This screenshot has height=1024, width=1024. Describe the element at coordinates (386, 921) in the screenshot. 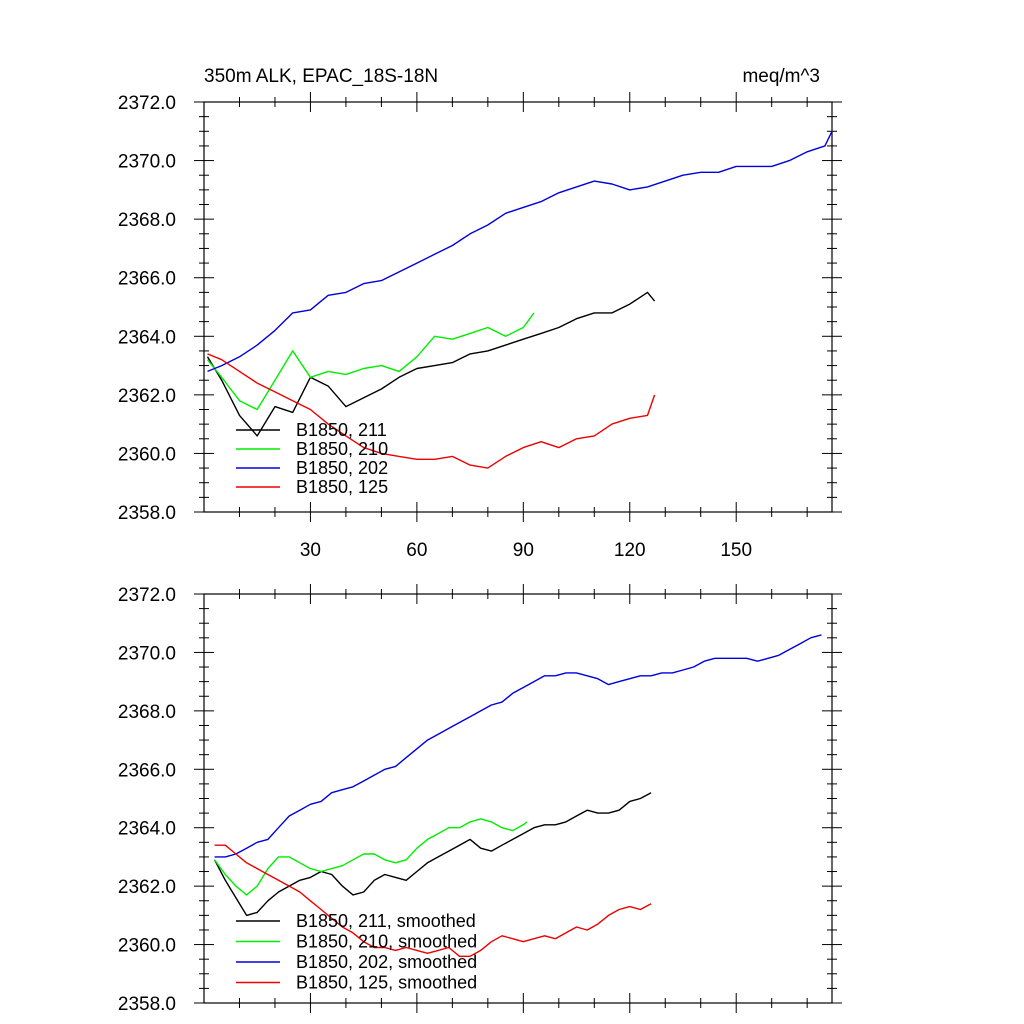

I see `legend-label: B1850, 211, smoothed` at that location.